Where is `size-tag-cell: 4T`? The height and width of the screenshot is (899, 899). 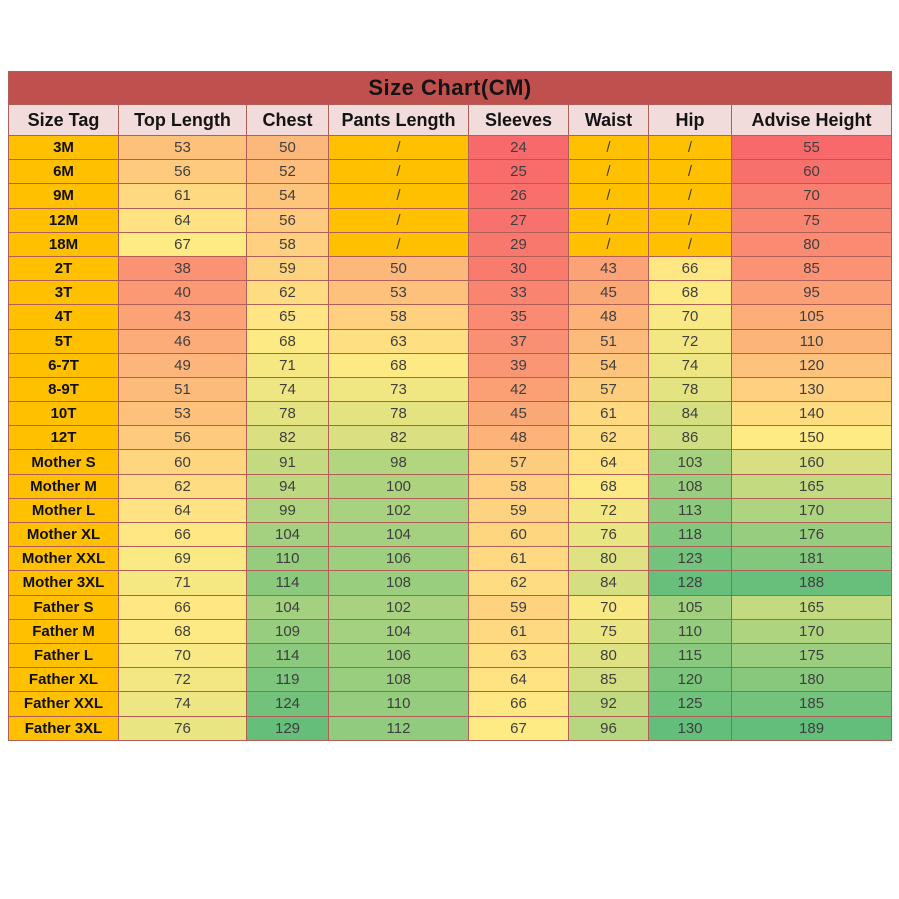 size-tag-cell: 4T is located at coordinates (63, 317).